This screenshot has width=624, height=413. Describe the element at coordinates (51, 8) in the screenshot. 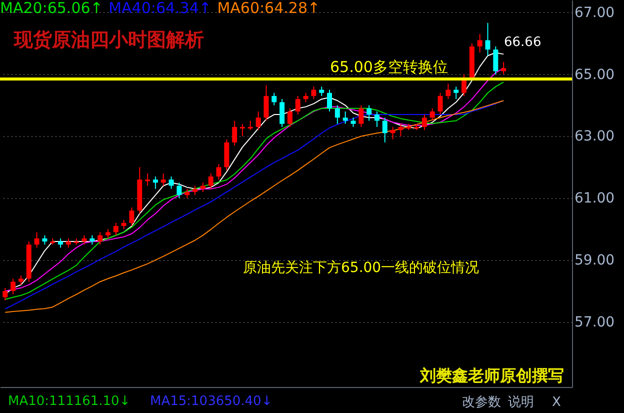

I see `text: MA20:65.06↑` at that location.